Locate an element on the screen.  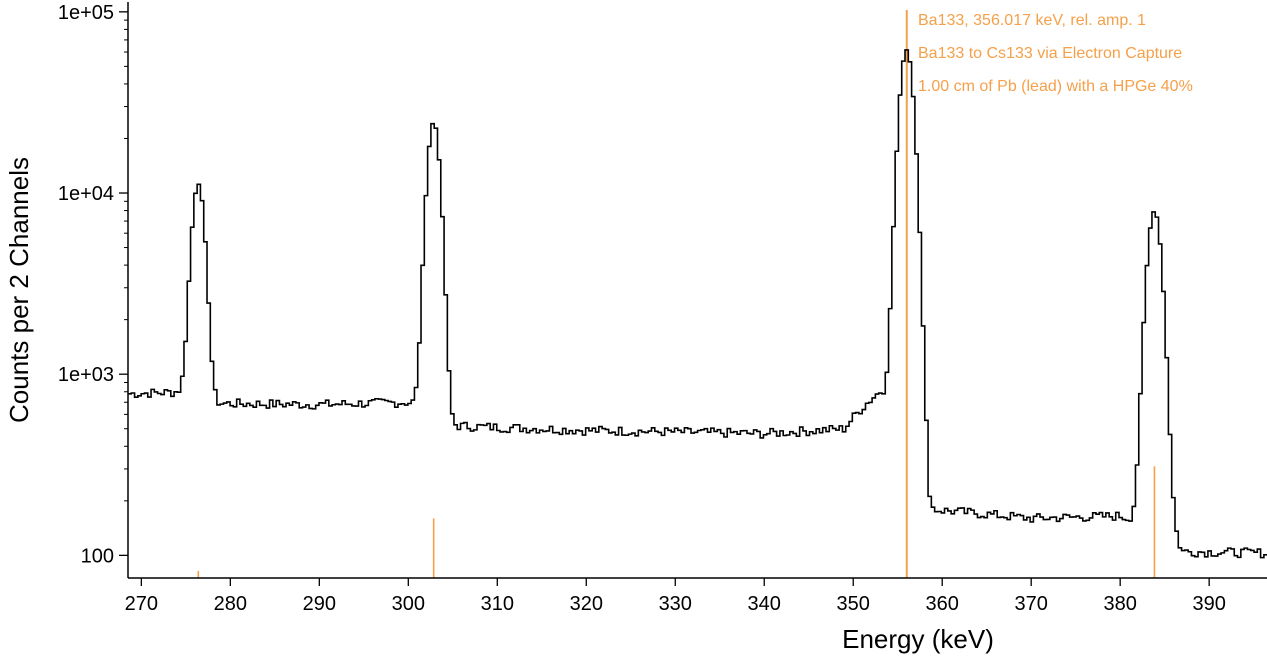
annotation-line-1: Ba133, 356.017 keV, rel. amp. 1 is located at coordinates (1032, 20).